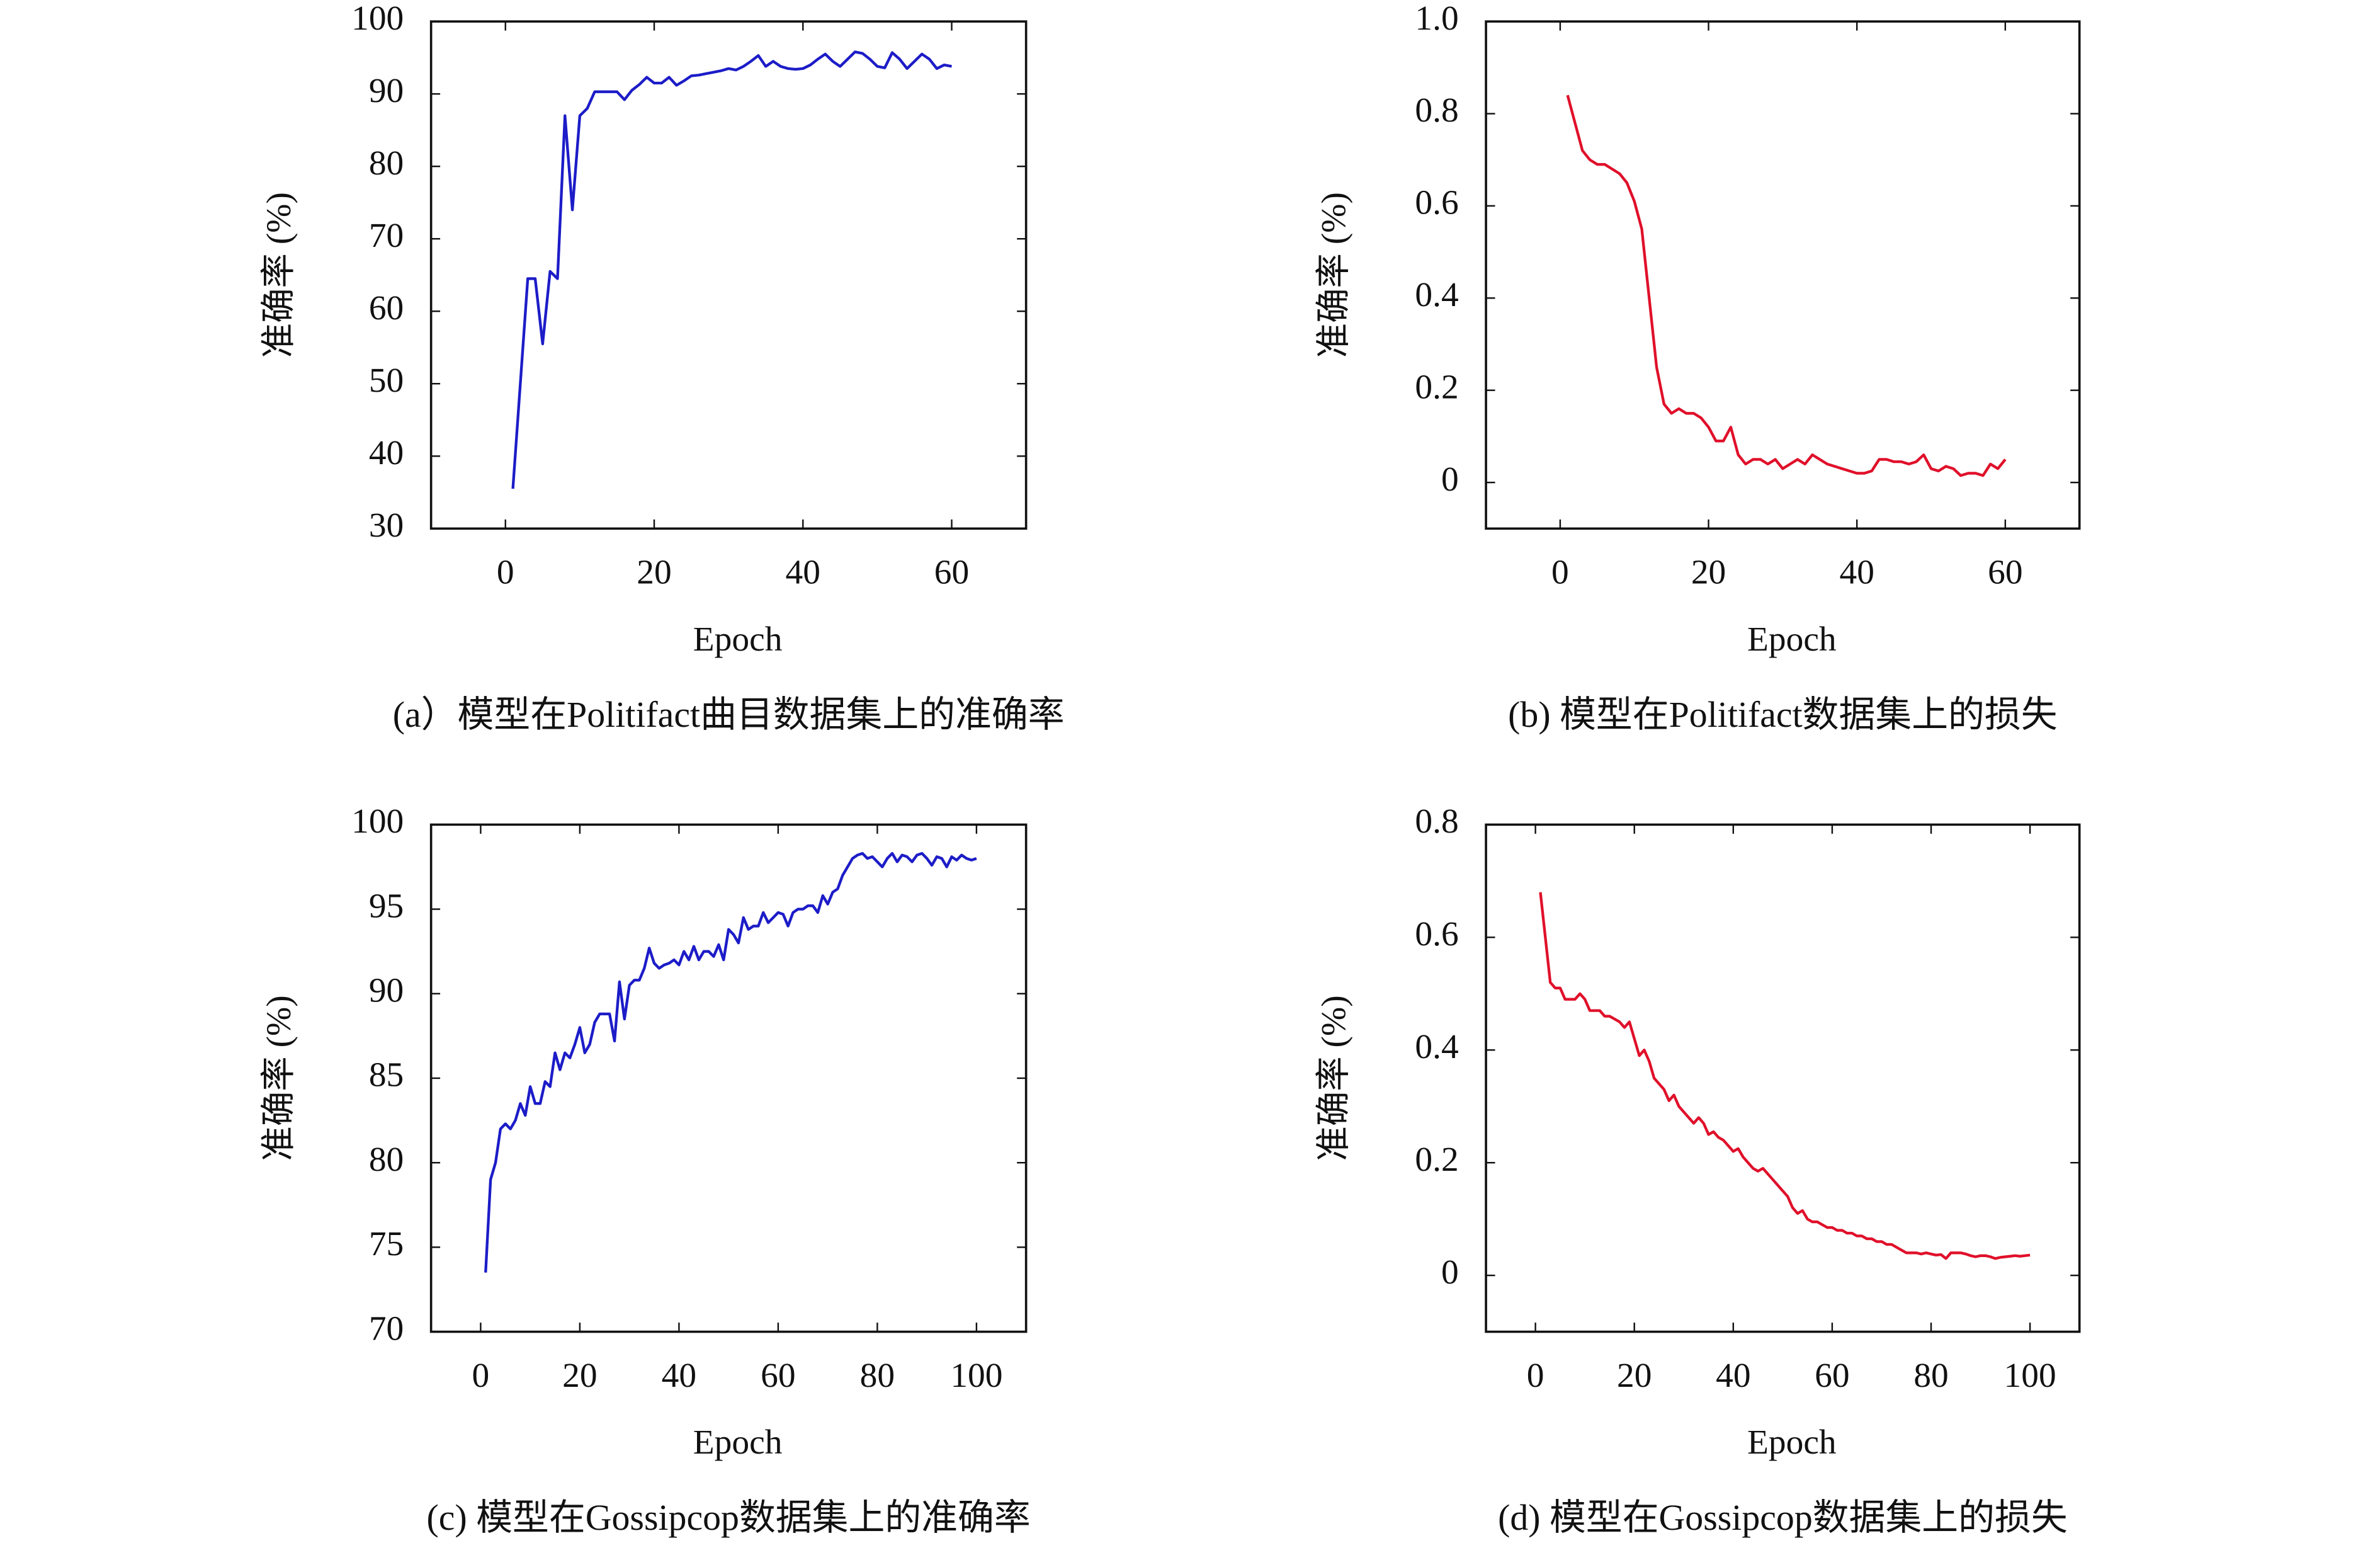  I want to click on y-tick-label: 95, so click(386, 905).